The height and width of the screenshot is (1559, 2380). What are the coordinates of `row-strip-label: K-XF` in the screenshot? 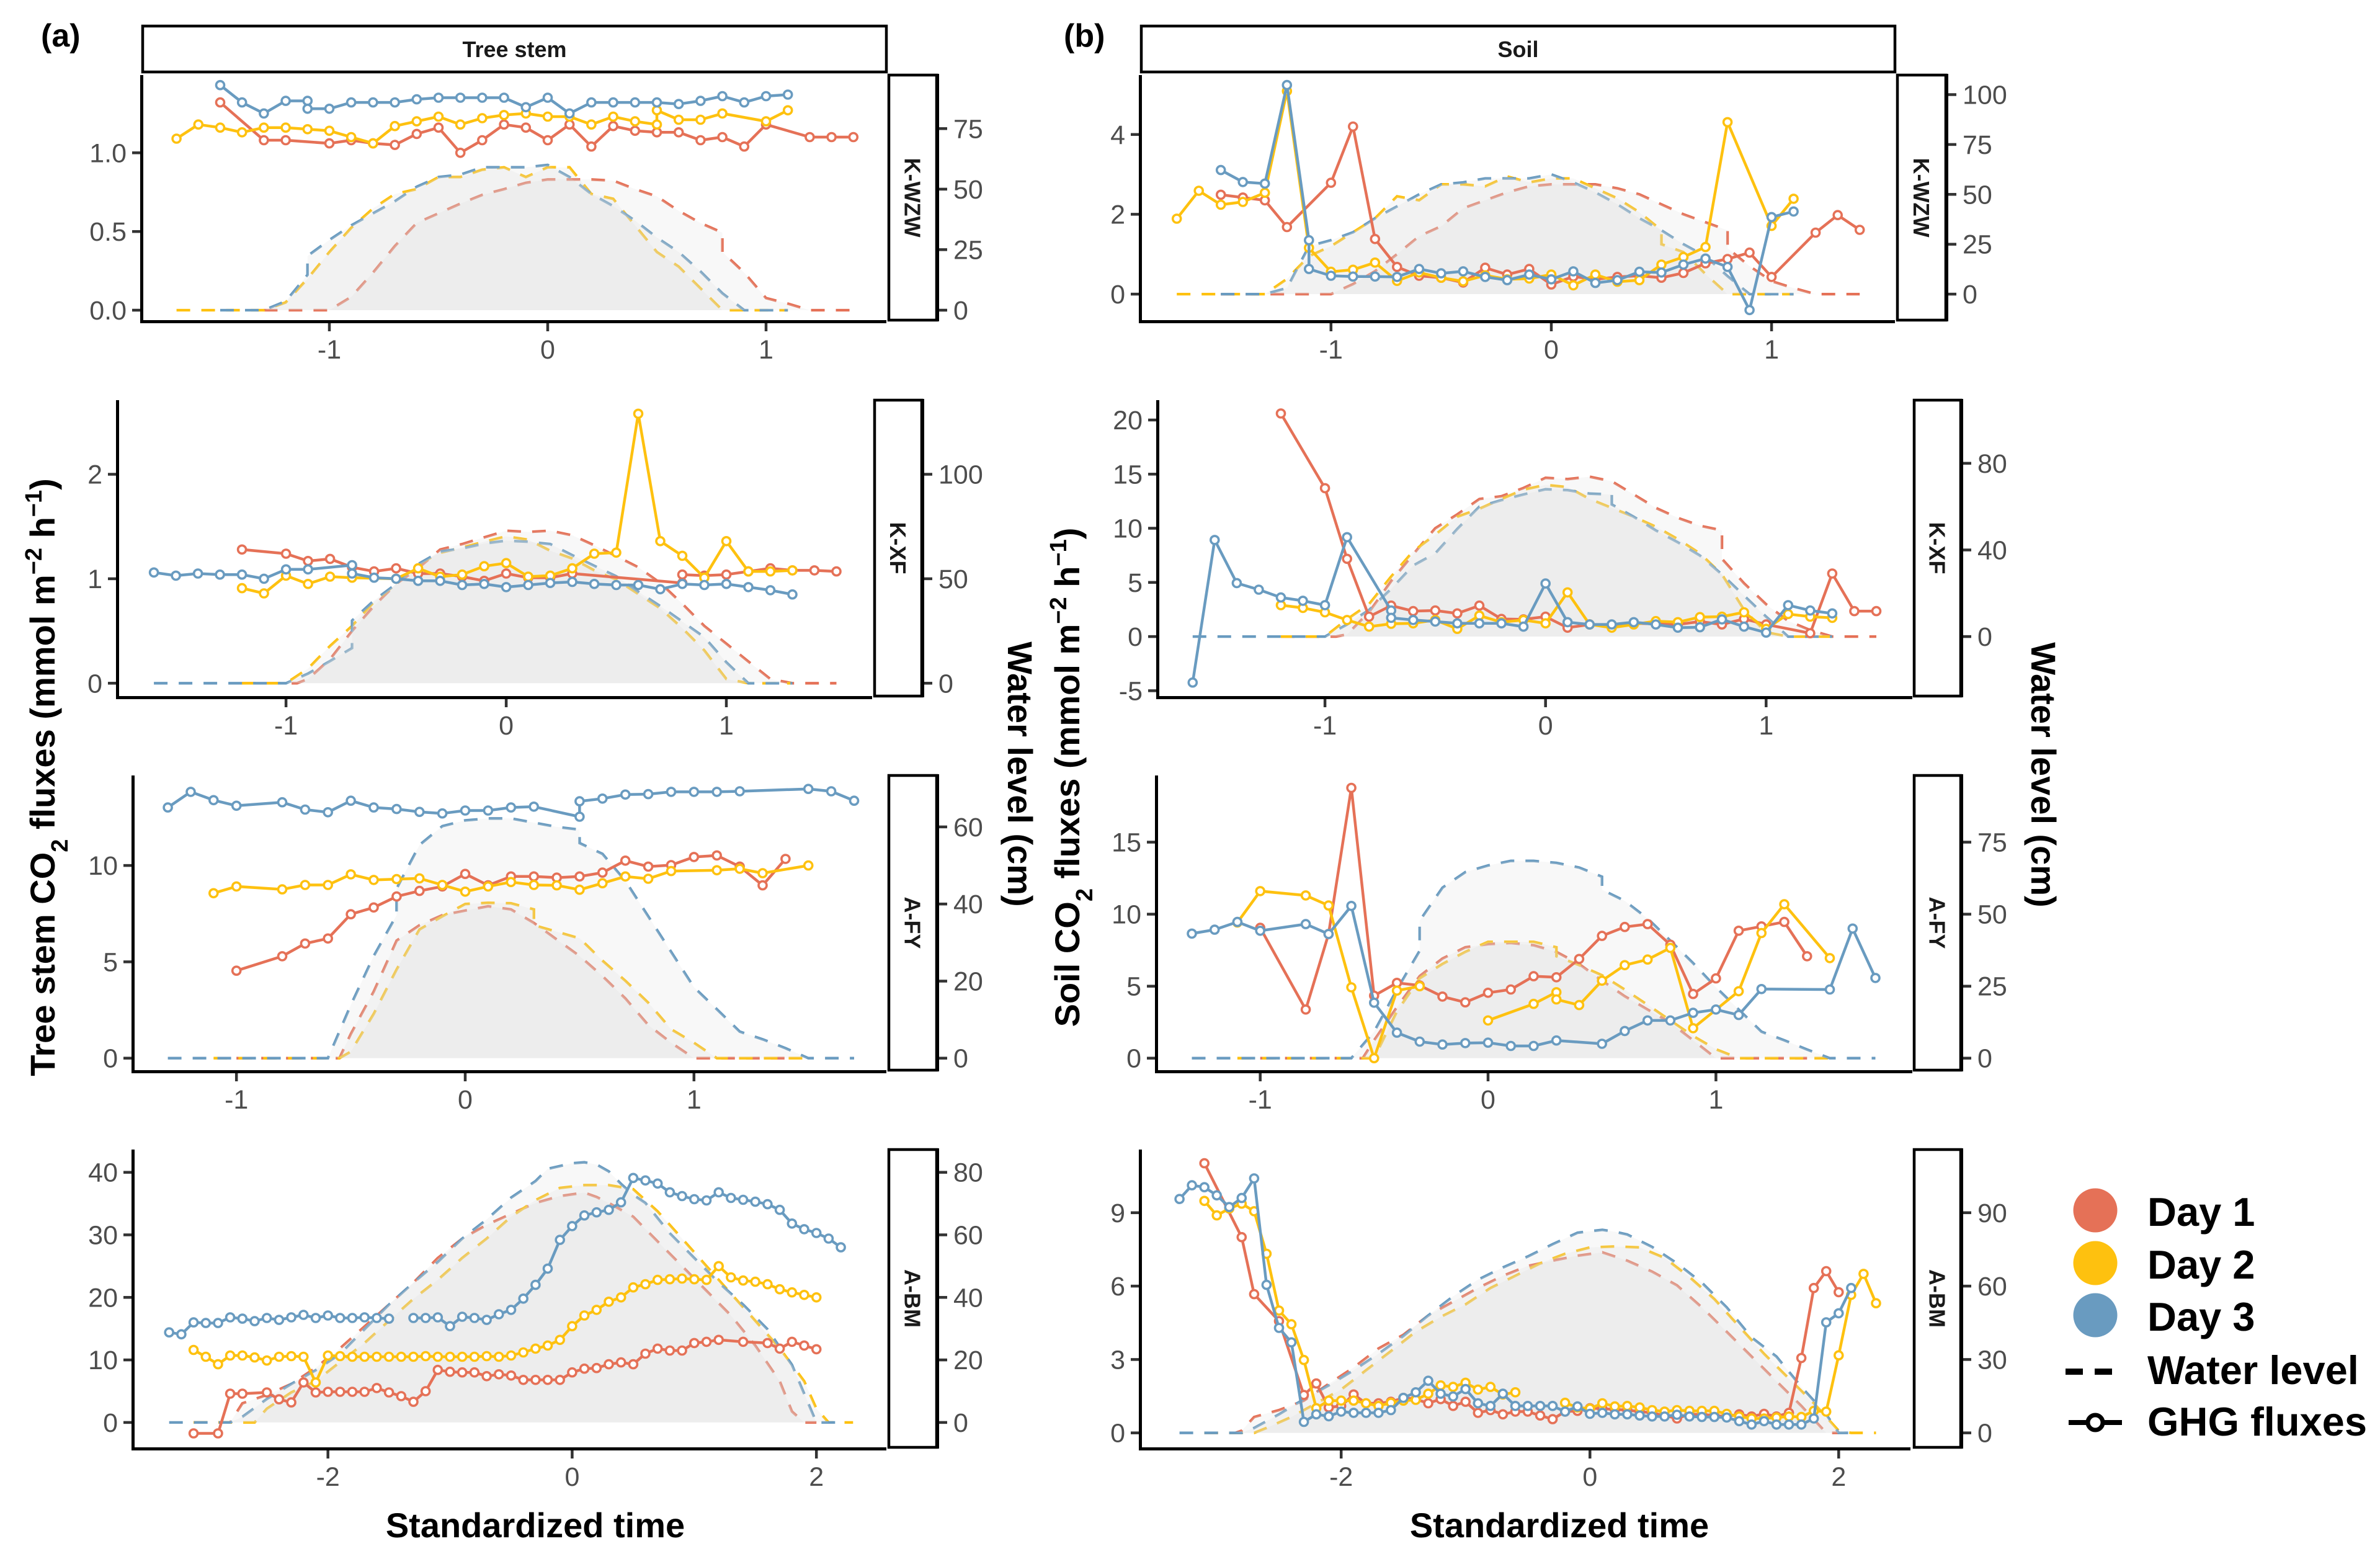 It's located at (898, 548).